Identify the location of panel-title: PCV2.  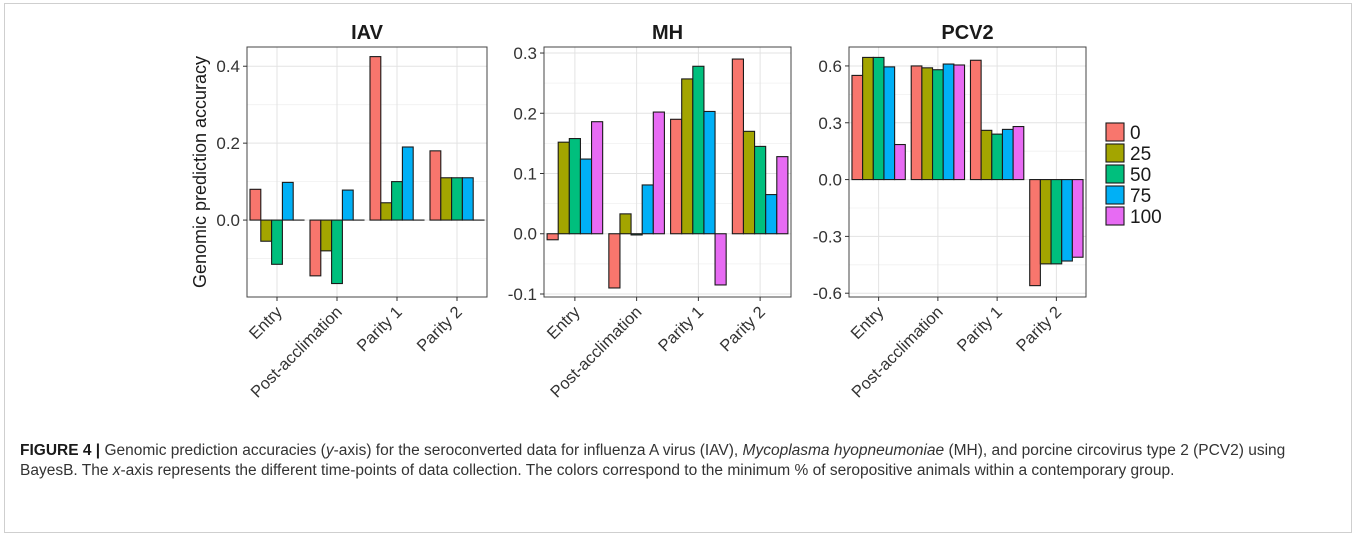
(967, 33).